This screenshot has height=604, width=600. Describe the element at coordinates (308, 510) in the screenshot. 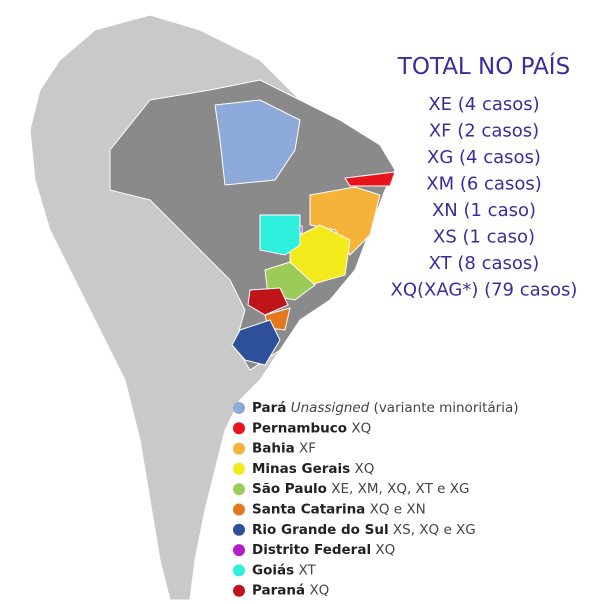

I see `state-name: Santa Catarina` at that location.